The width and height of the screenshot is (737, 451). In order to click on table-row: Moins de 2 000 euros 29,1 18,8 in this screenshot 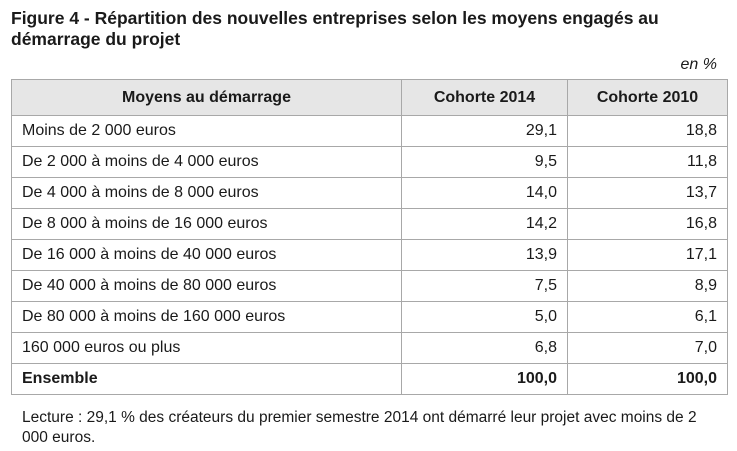, I will do `click(369, 131)`.